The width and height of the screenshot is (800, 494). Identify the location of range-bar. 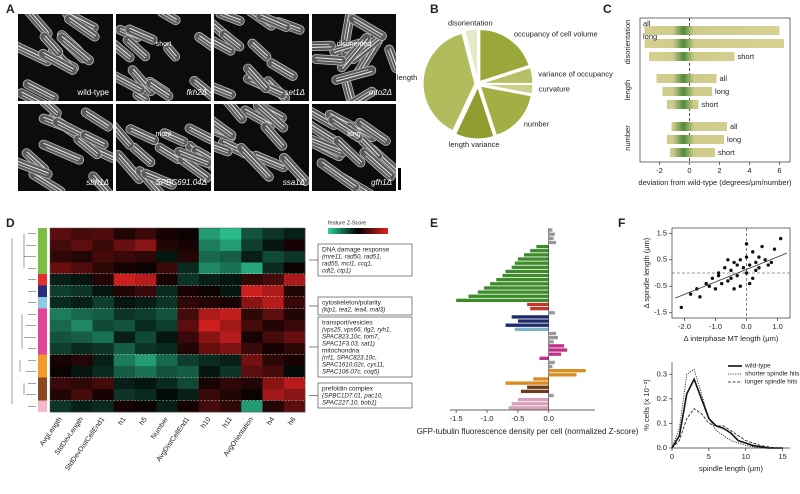
(714, 43).